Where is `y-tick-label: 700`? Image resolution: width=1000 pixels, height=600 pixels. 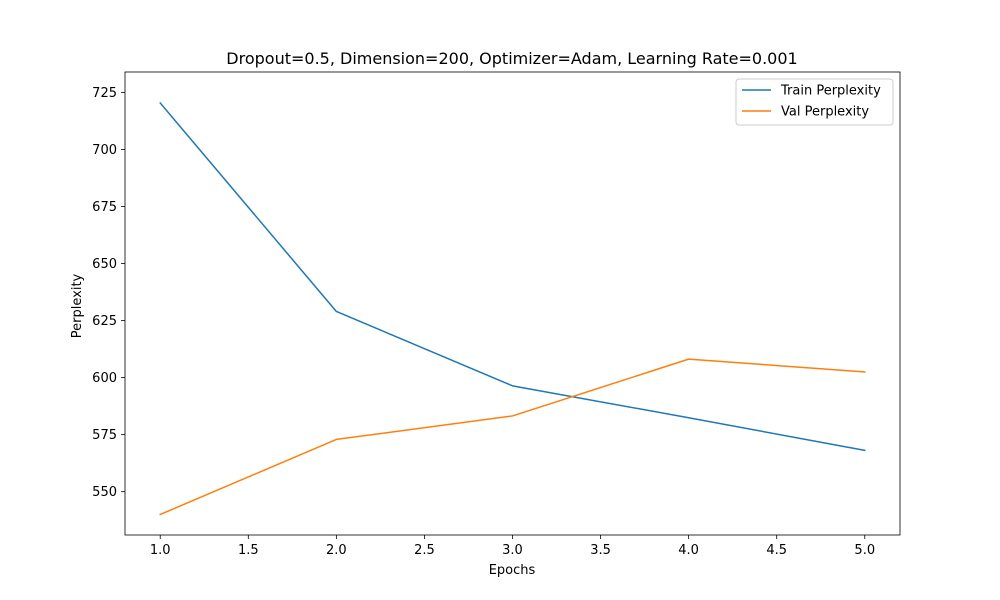
y-tick-label: 700 is located at coordinates (104, 150).